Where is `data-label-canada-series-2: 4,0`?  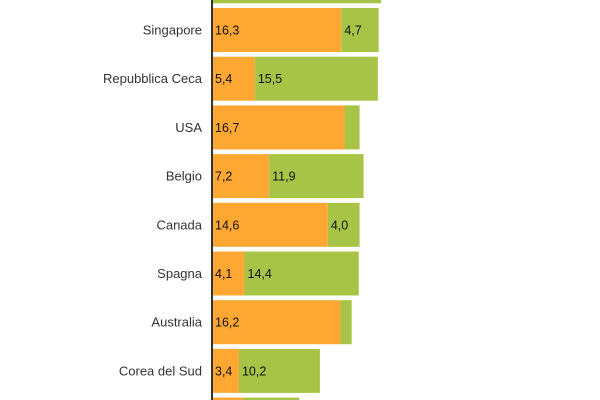
data-label-canada-series-2: 4,0 is located at coordinates (339, 225).